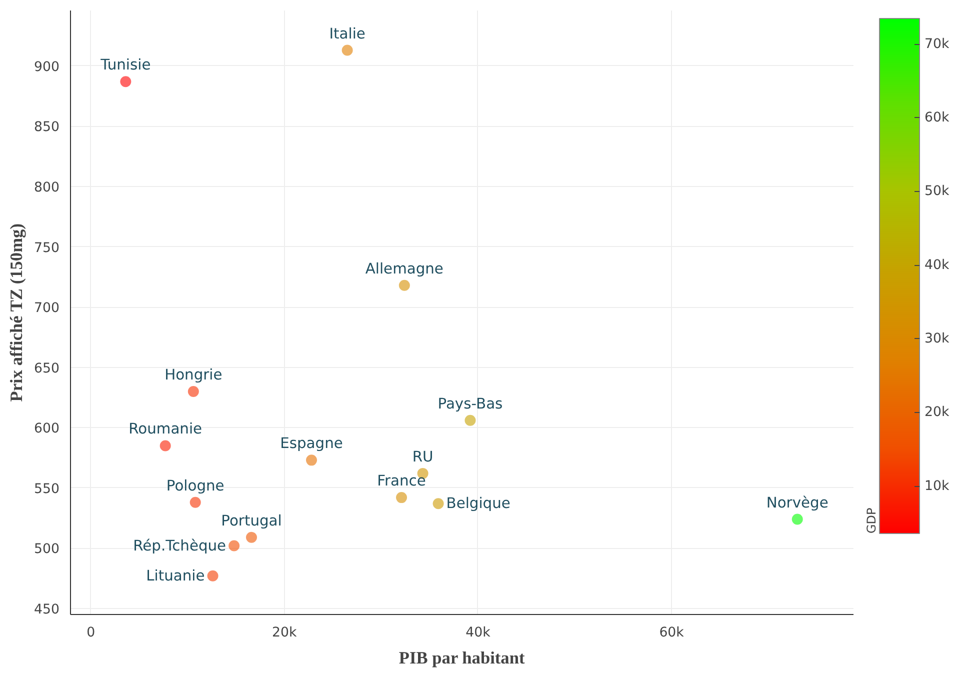 This screenshot has height=676, width=967. What do you see at coordinates (175, 575) in the screenshot?
I see `annotation: Lituanie` at bounding box center [175, 575].